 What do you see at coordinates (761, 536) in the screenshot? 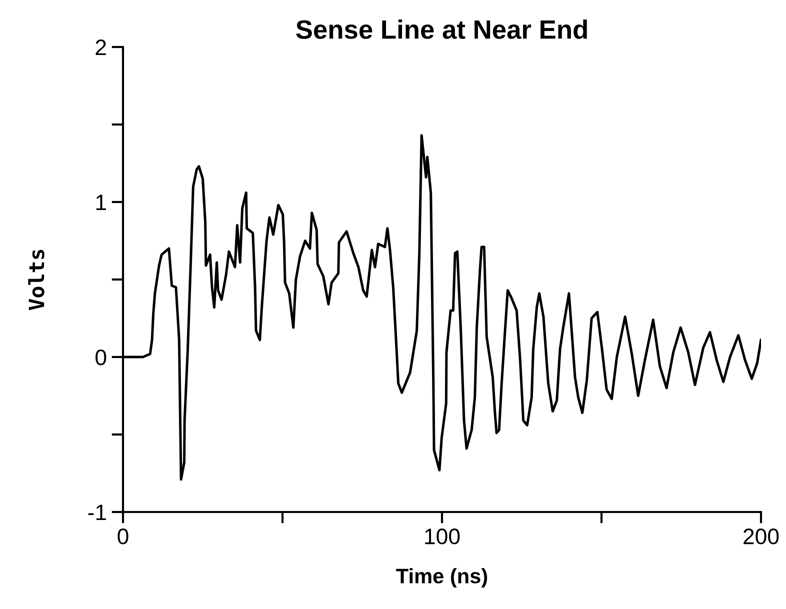
I see `x-tick-label: 200` at bounding box center [761, 536].